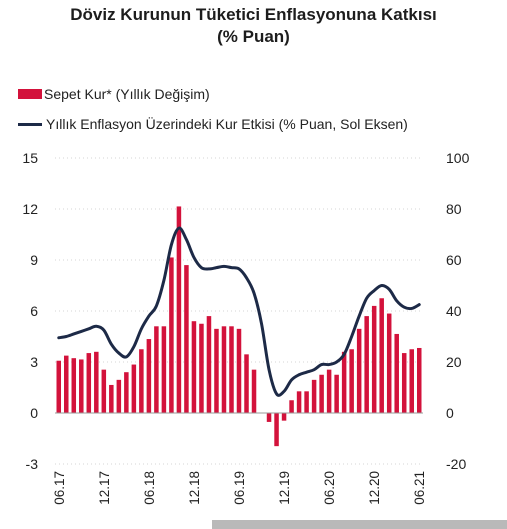 This screenshot has width=507, height=529. What do you see at coordinates (201, 368) in the screenshot?
I see `bar-01.19` at bounding box center [201, 368].